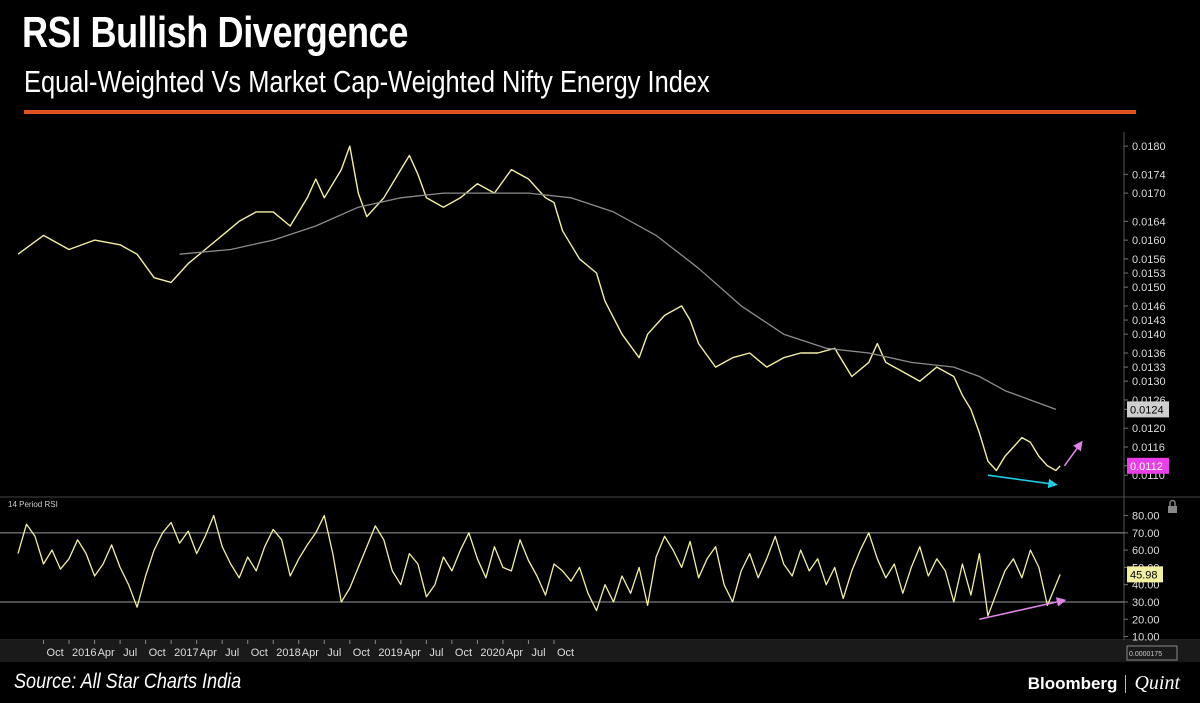 The width and height of the screenshot is (1200, 703). I want to click on brand-logo: Bloomberg Quint, so click(1104, 683).